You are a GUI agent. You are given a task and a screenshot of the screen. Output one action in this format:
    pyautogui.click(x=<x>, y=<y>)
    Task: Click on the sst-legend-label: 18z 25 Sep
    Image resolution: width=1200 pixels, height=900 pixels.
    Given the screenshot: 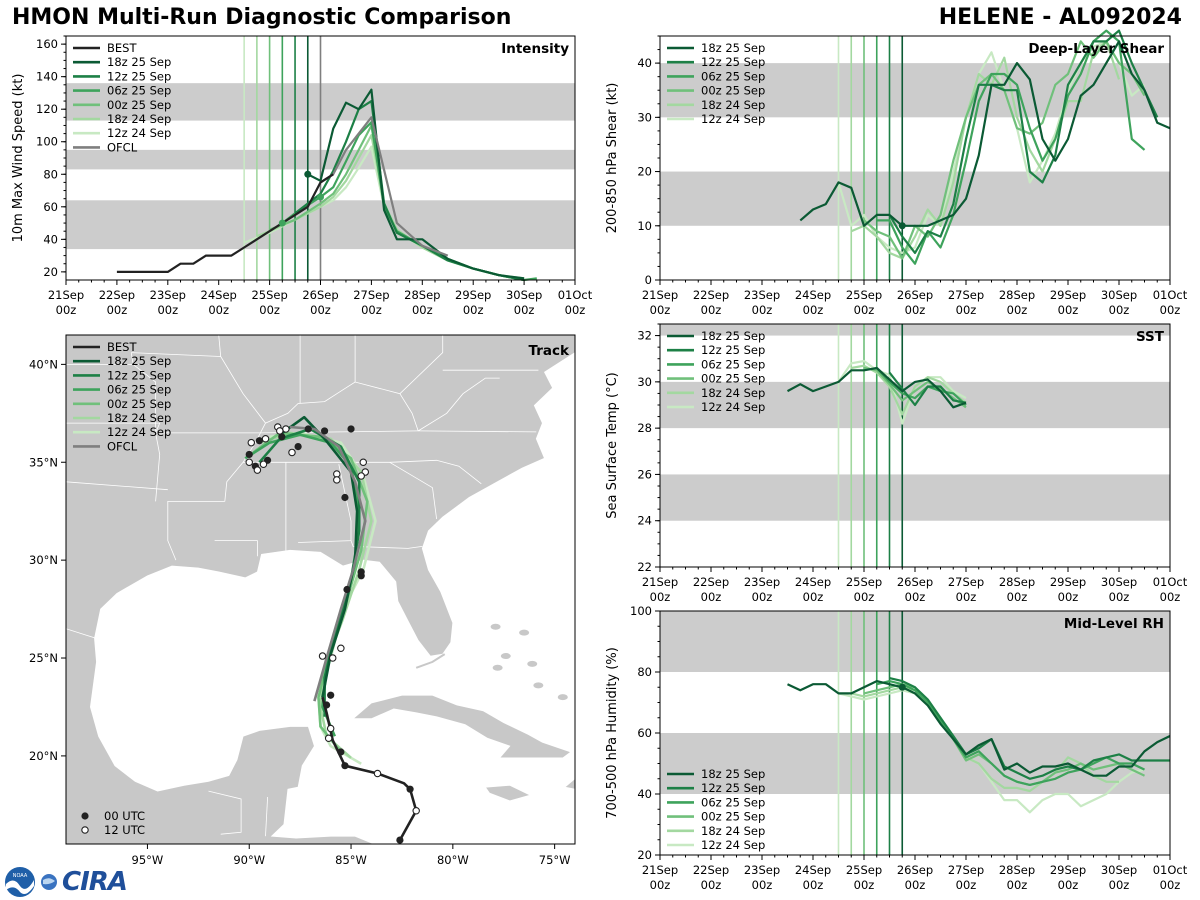 What is the action you would take?
    pyautogui.click(x=733, y=336)
    